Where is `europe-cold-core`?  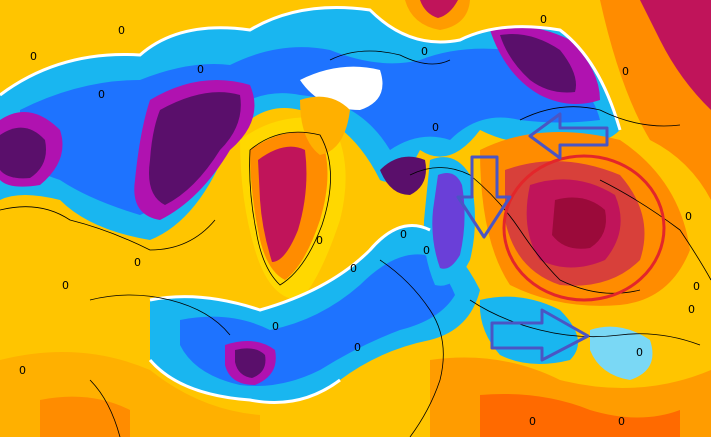
europe-cold-core is located at coordinates (448, 220).